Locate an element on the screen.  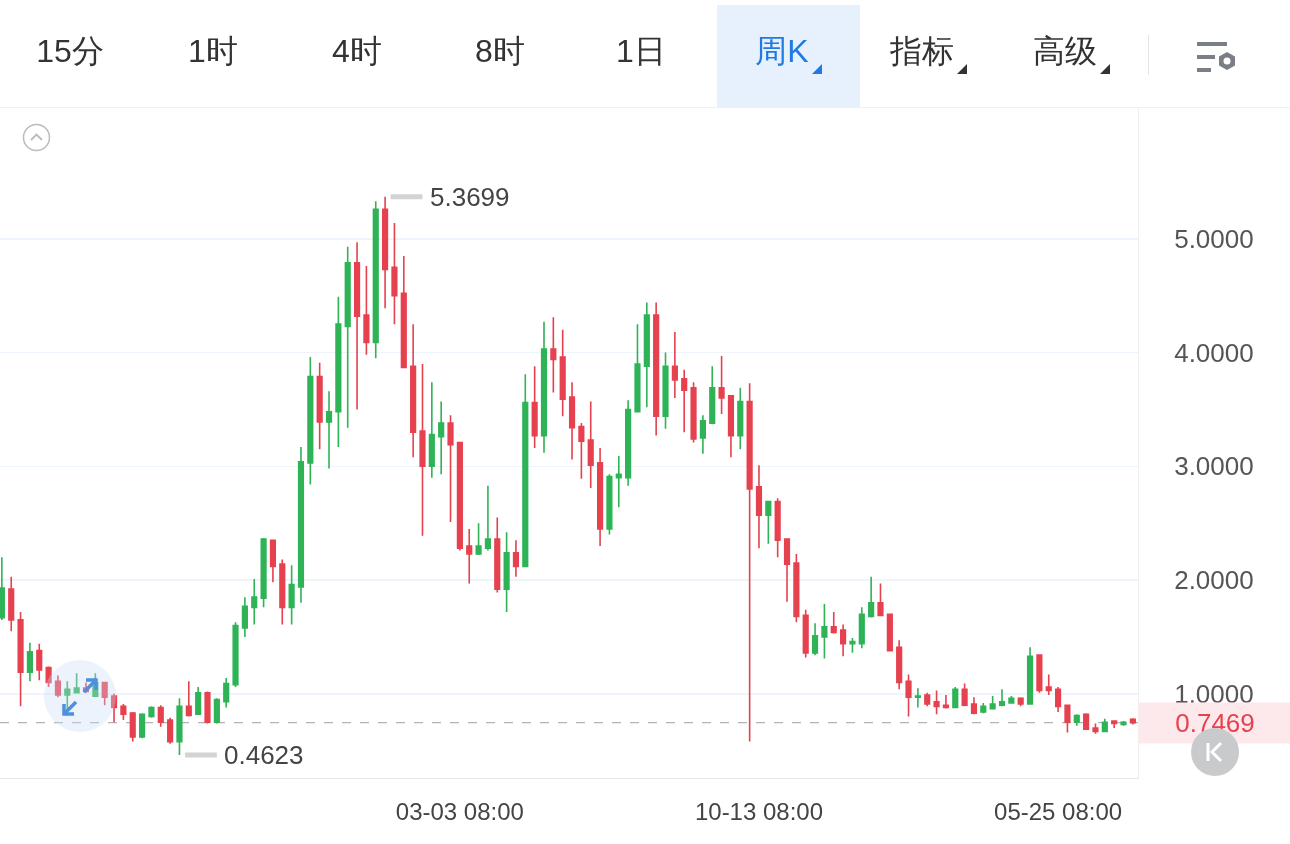
text: 1时 is located at coordinates (213, 51).